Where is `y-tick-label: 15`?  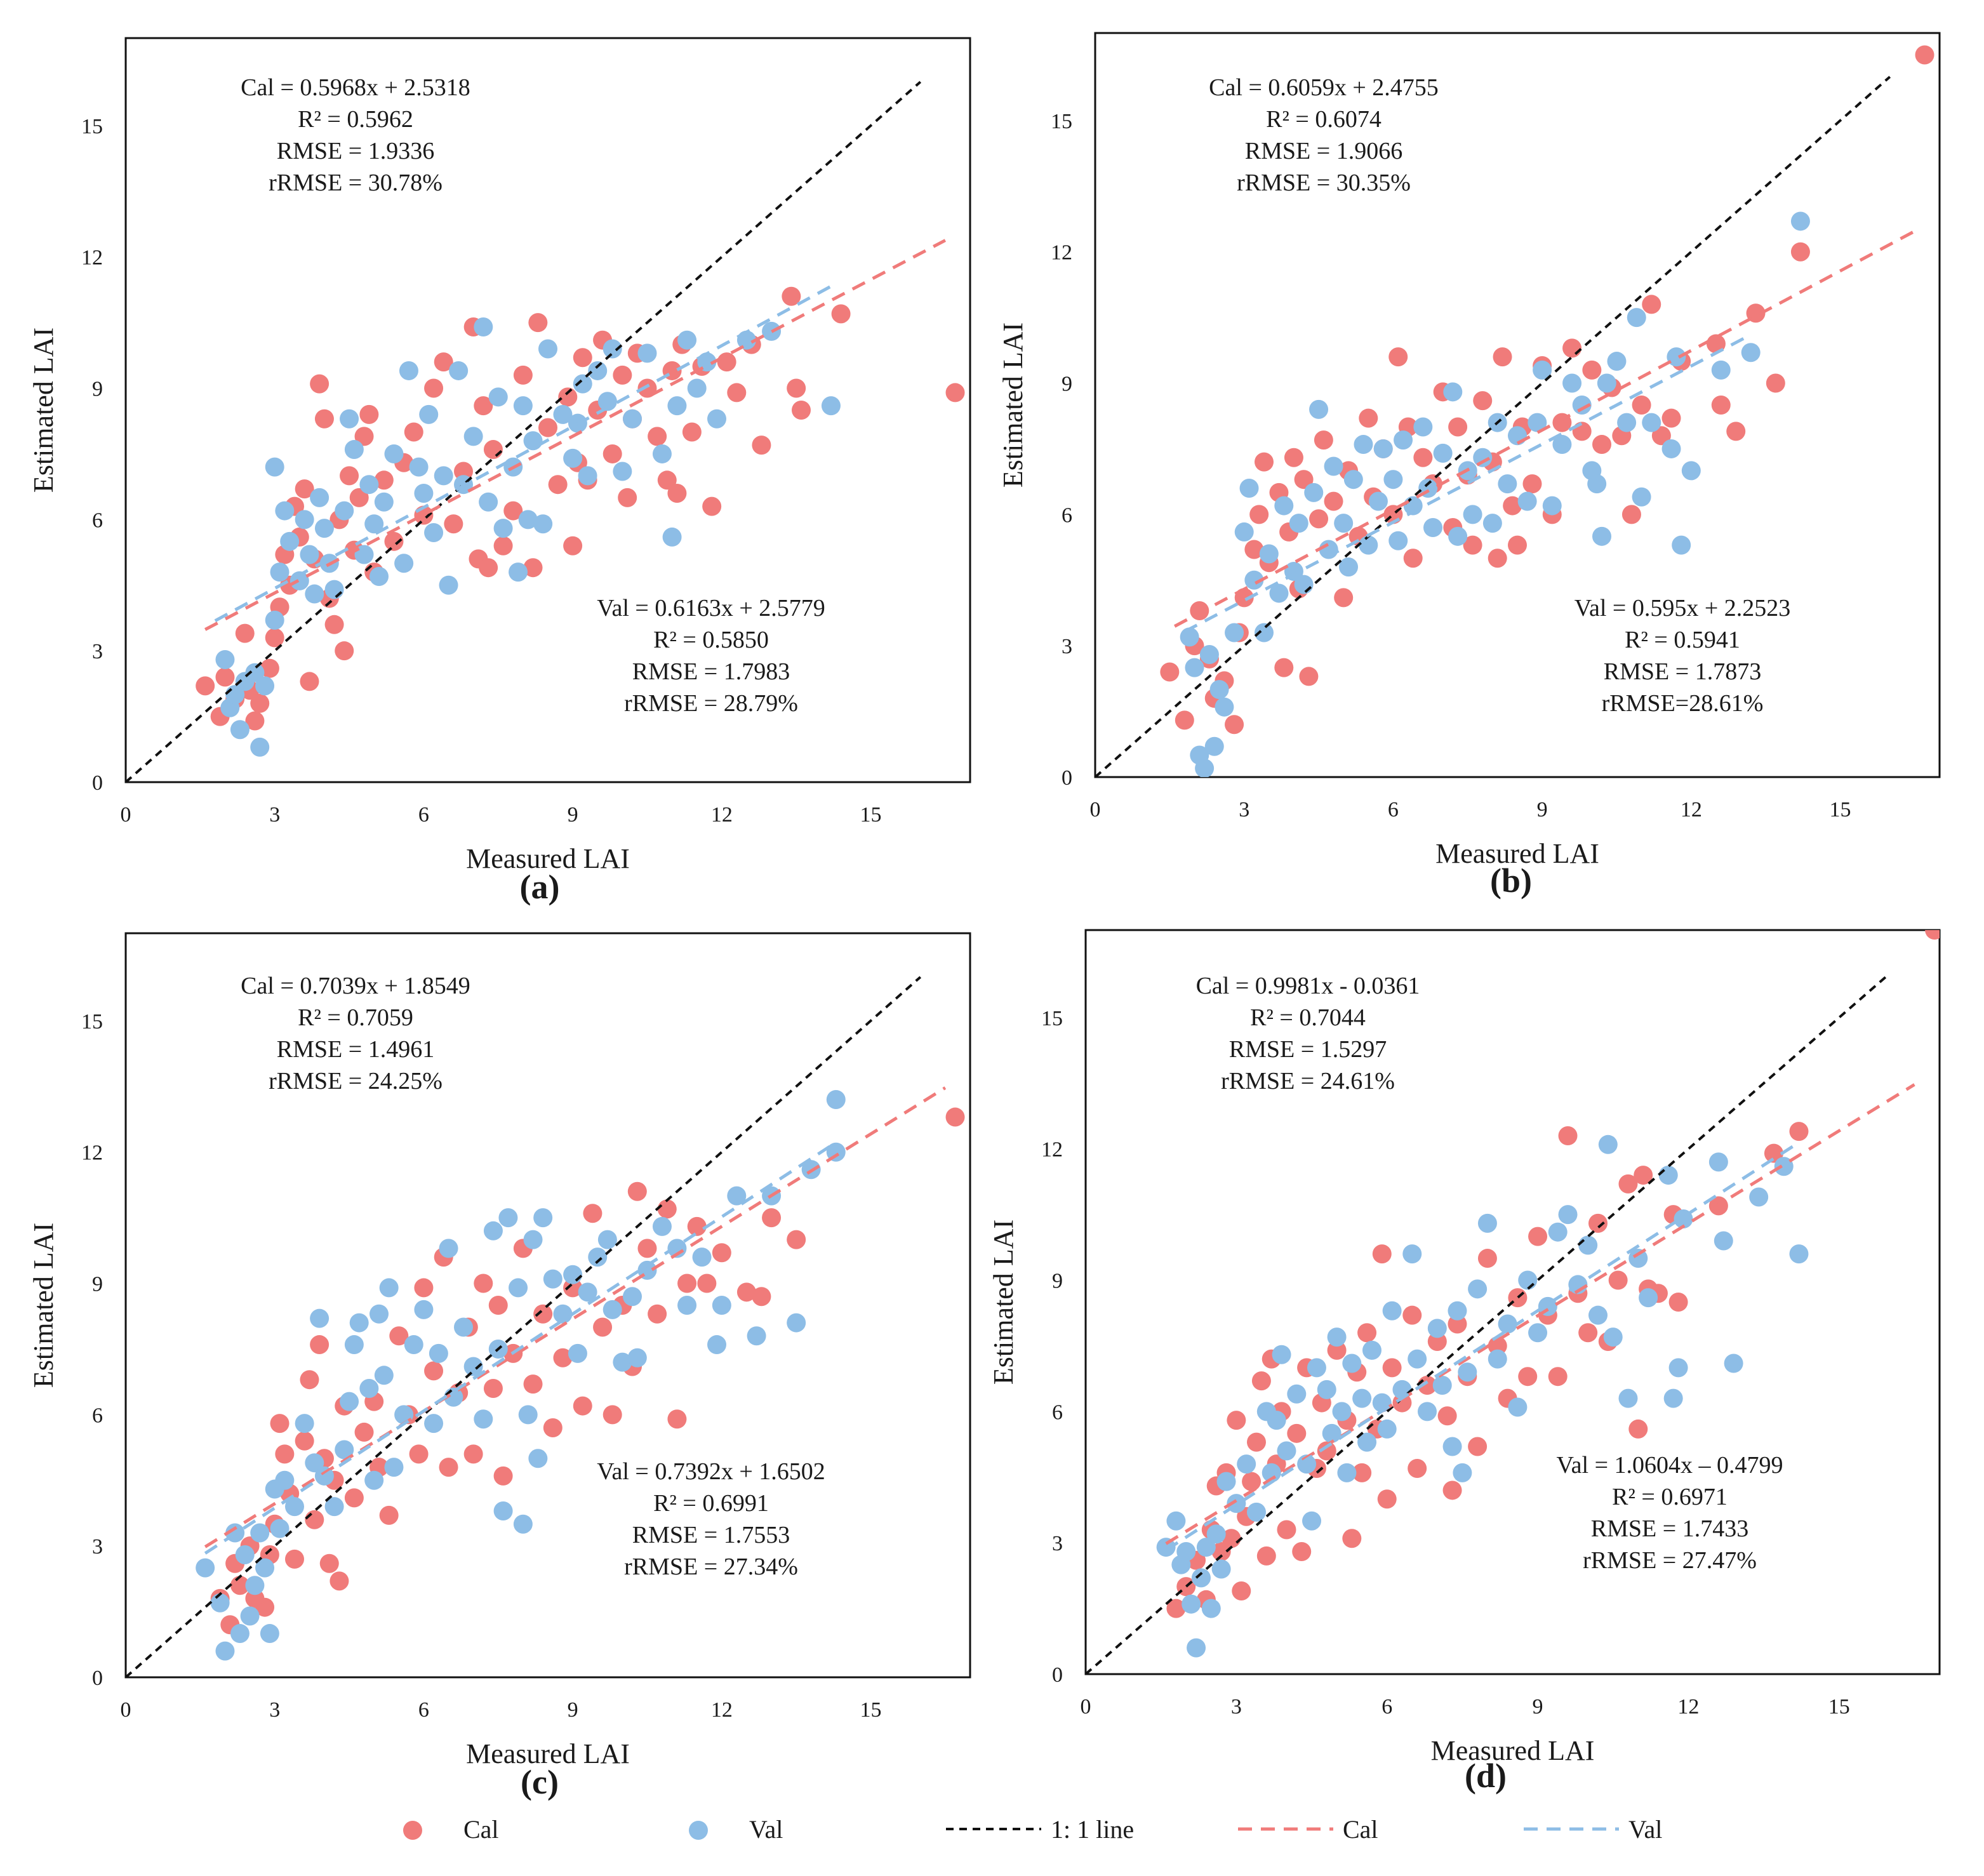
y-tick-label: 15 is located at coordinates (1052, 1018).